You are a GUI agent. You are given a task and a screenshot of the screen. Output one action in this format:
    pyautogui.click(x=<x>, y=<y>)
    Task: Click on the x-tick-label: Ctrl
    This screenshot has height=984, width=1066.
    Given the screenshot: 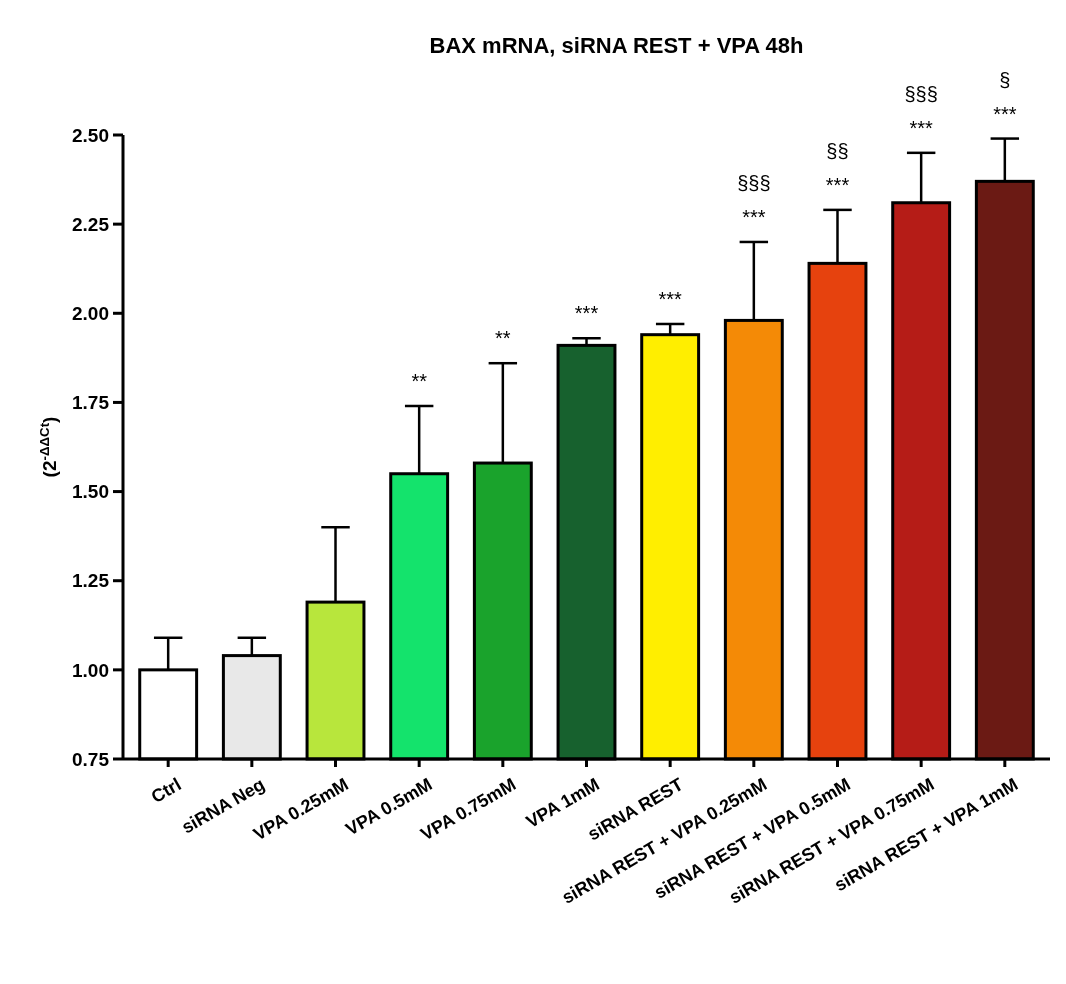 What is the action you would take?
    pyautogui.click(x=166, y=790)
    